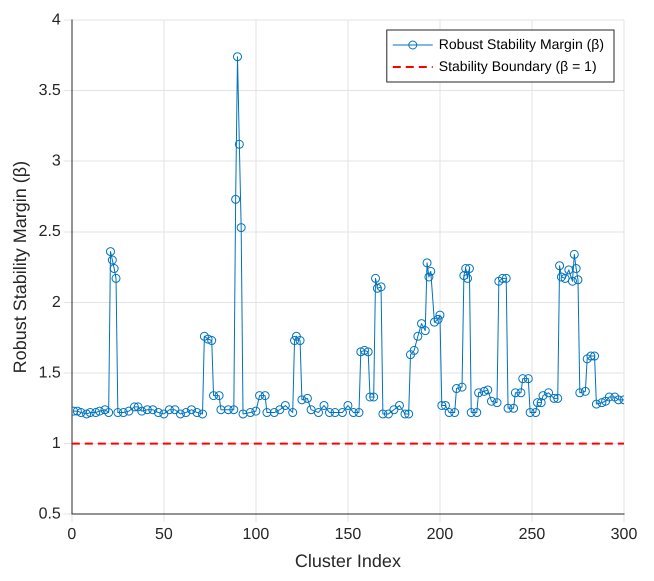  I want to click on y-tick-label: 0.5, so click(49, 514).